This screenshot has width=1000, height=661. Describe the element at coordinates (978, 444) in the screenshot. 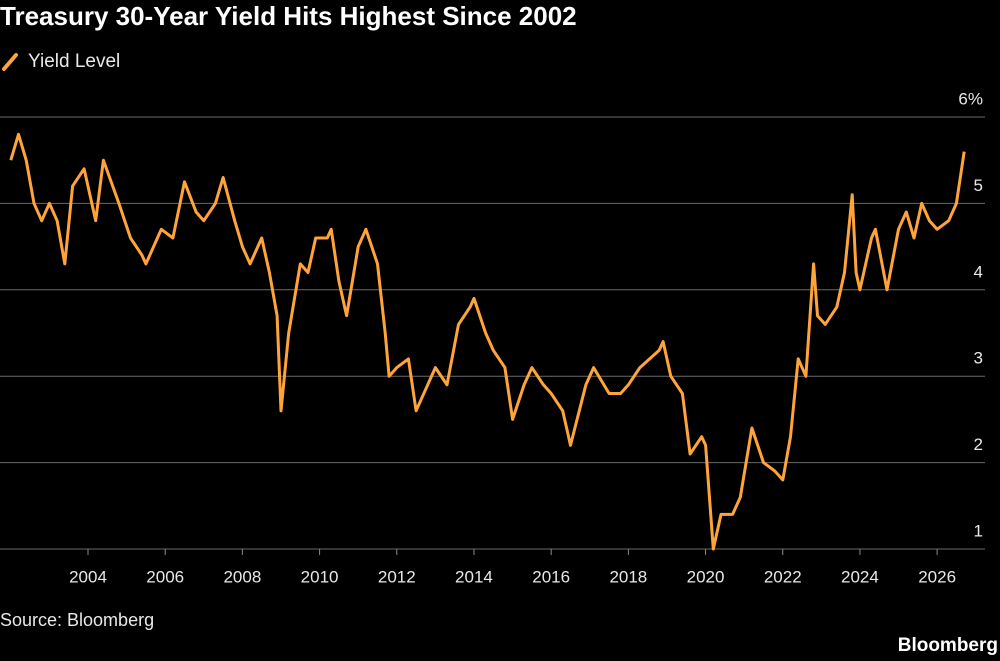

I see `y-tick-label: 2` at that location.